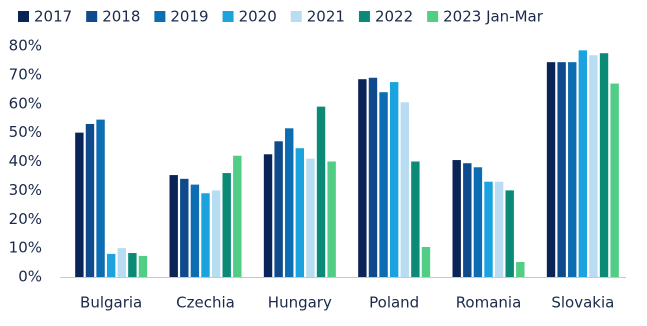  What do you see at coordinates (489, 303) in the screenshot?
I see `x-tick-label: Romania` at bounding box center [489, 303].